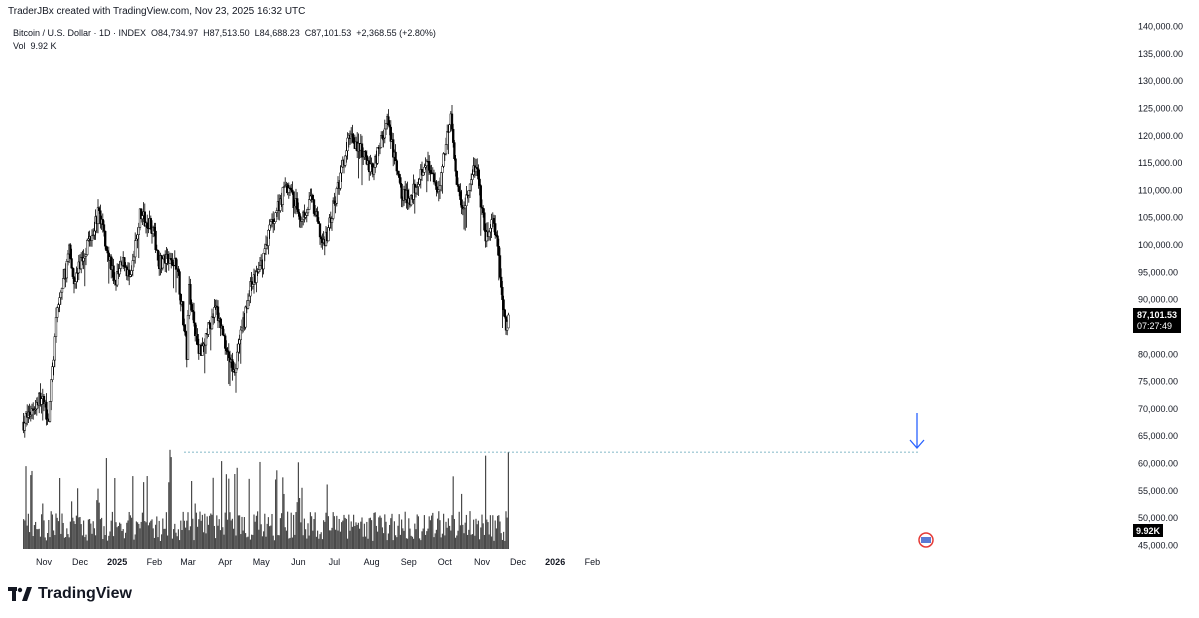  I want to click on y-tick-label: 55,000.00, so click(1158, 491).